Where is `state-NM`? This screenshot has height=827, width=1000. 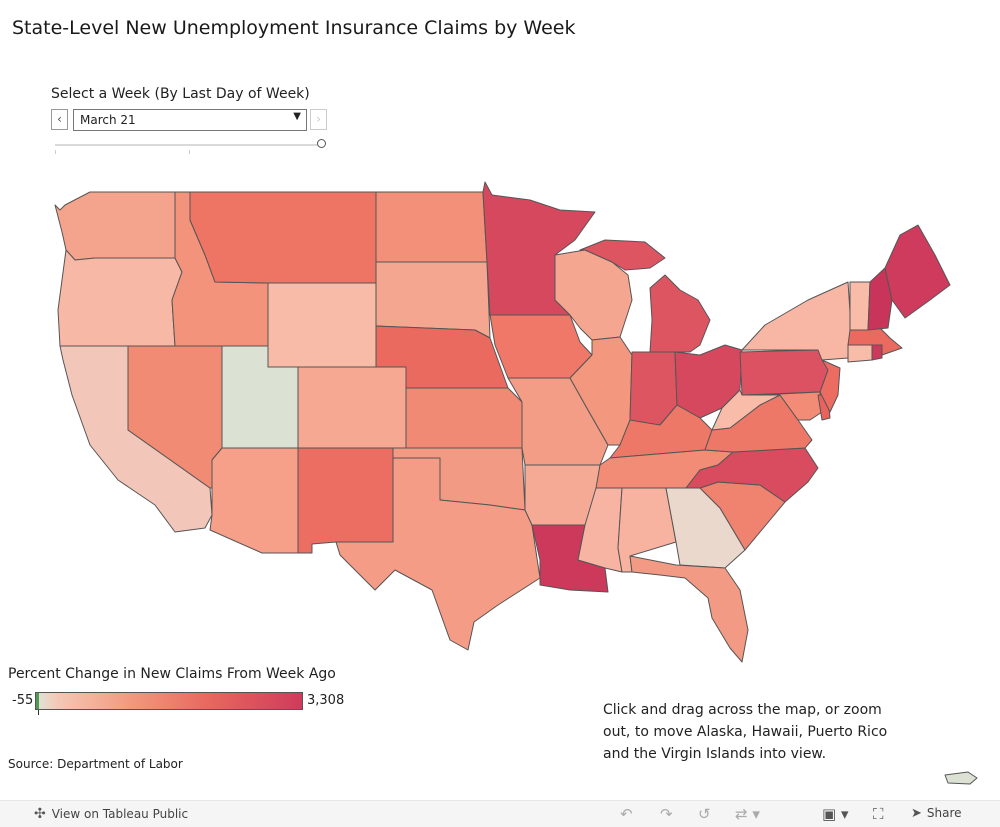 state-NM is located at coordinates (345, 500).